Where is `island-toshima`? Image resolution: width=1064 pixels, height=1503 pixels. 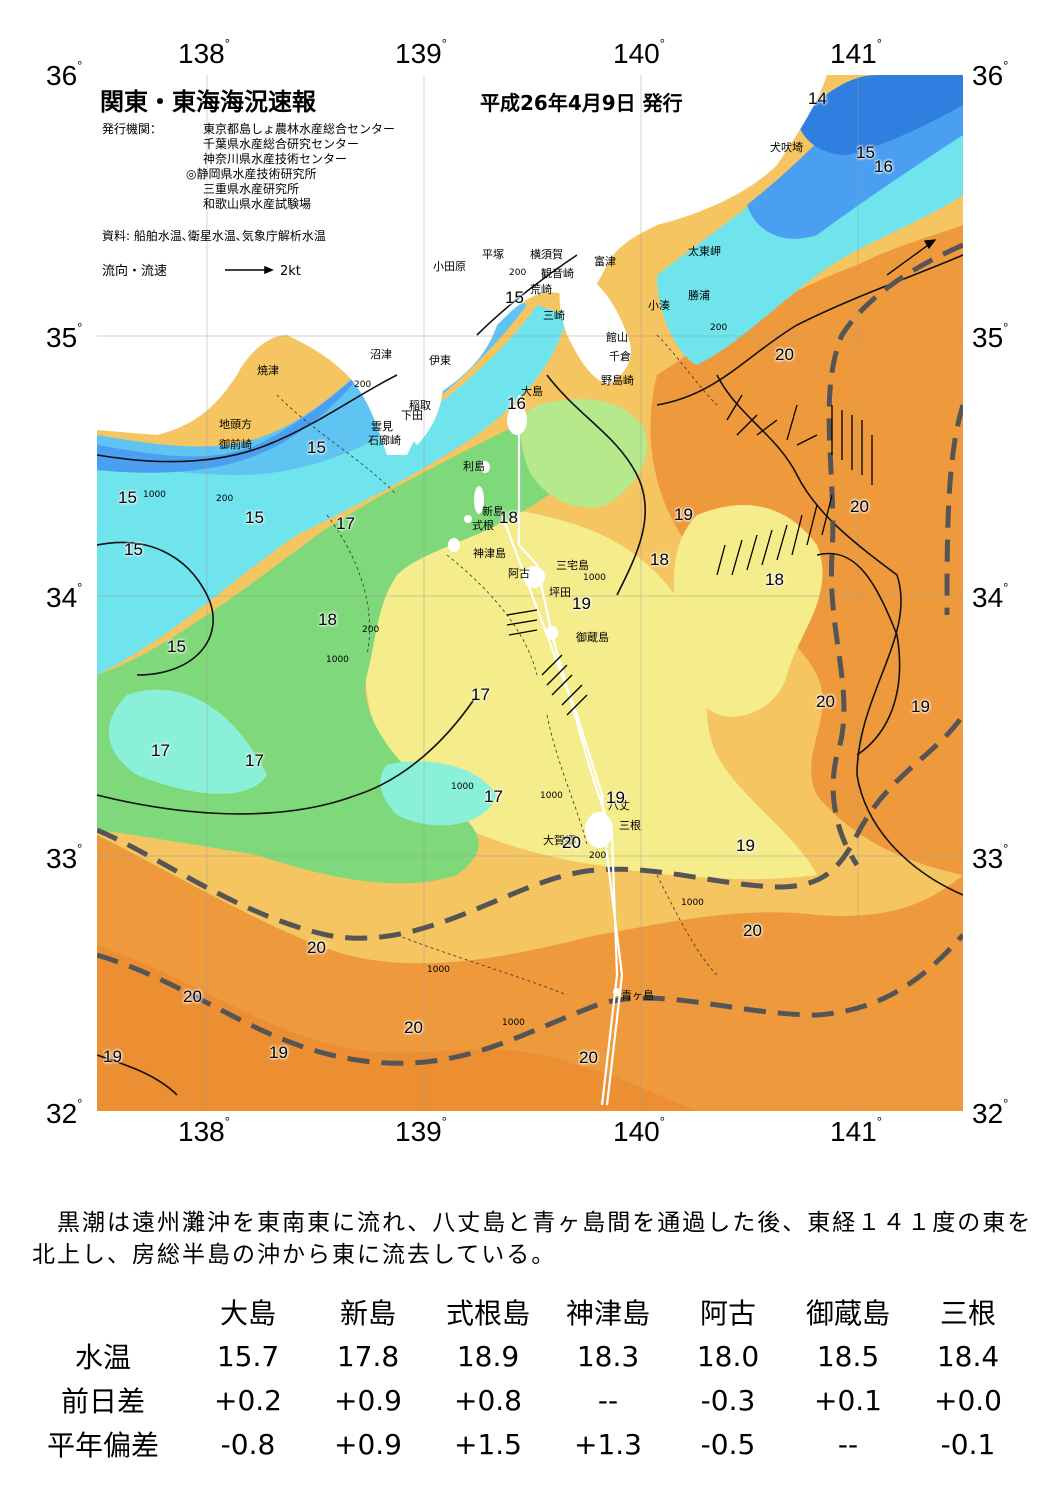
island-toshima is located at coordinates (485, 467).